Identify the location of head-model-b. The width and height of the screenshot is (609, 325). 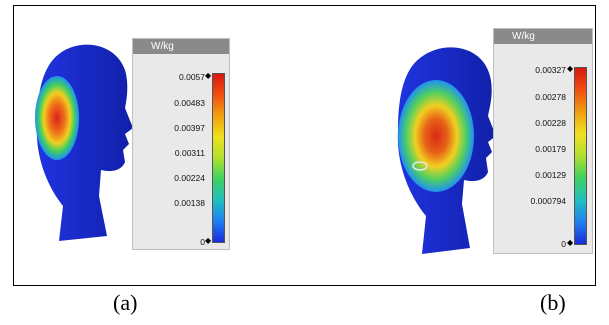
(446, 150).